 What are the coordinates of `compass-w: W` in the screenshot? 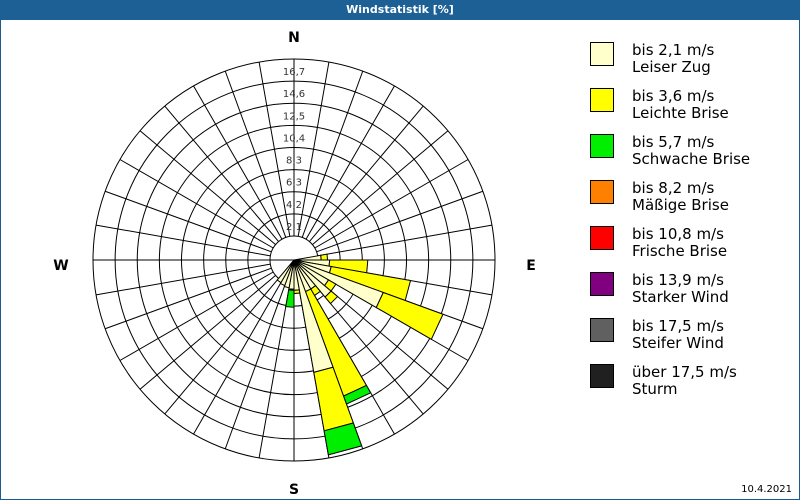 It's located at (60, 266).